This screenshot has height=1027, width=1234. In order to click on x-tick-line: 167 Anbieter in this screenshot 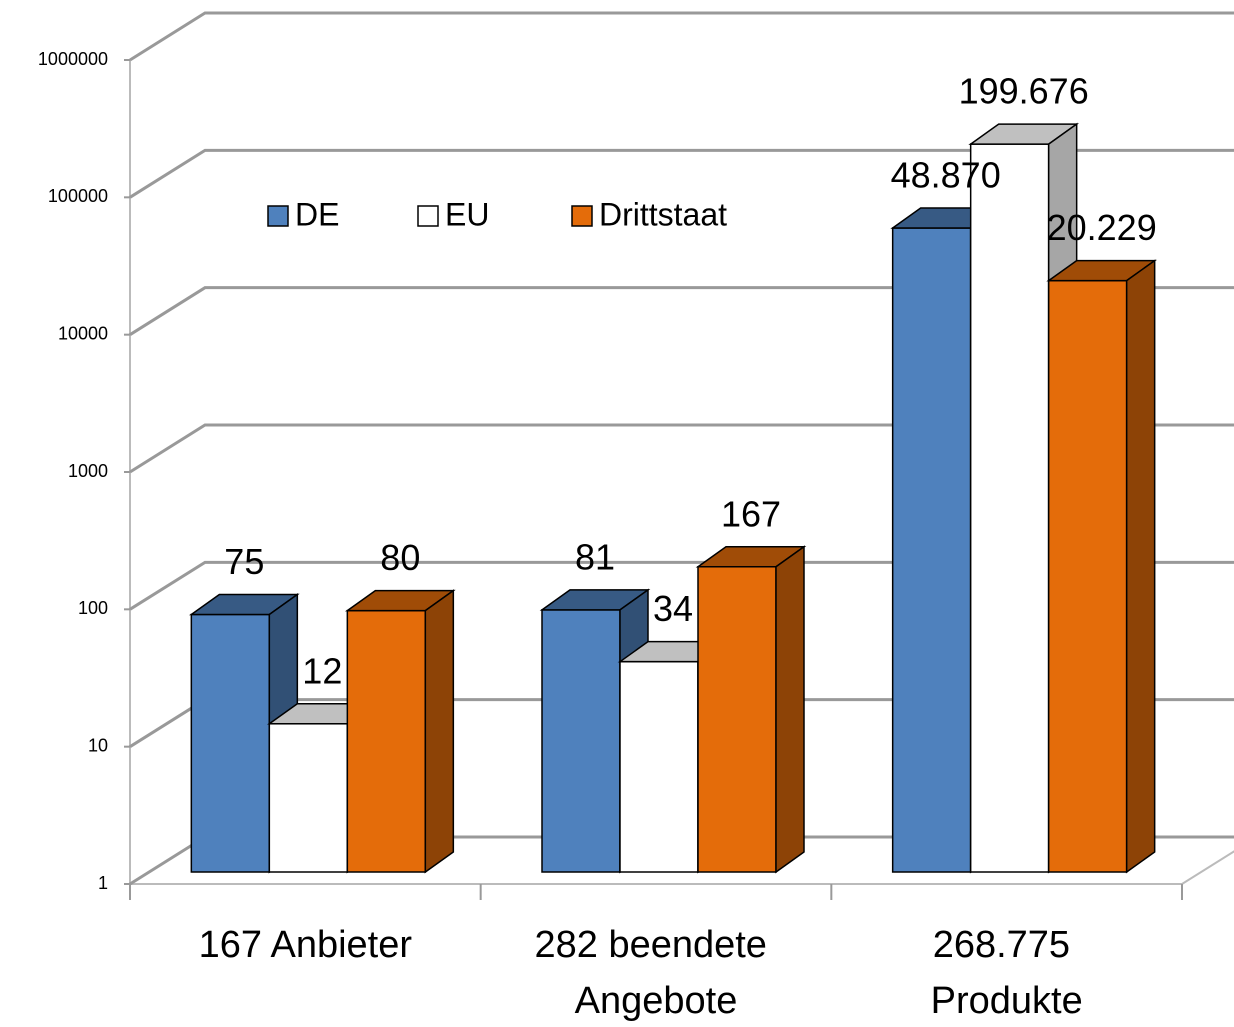, I will do `click(306, 945)`.